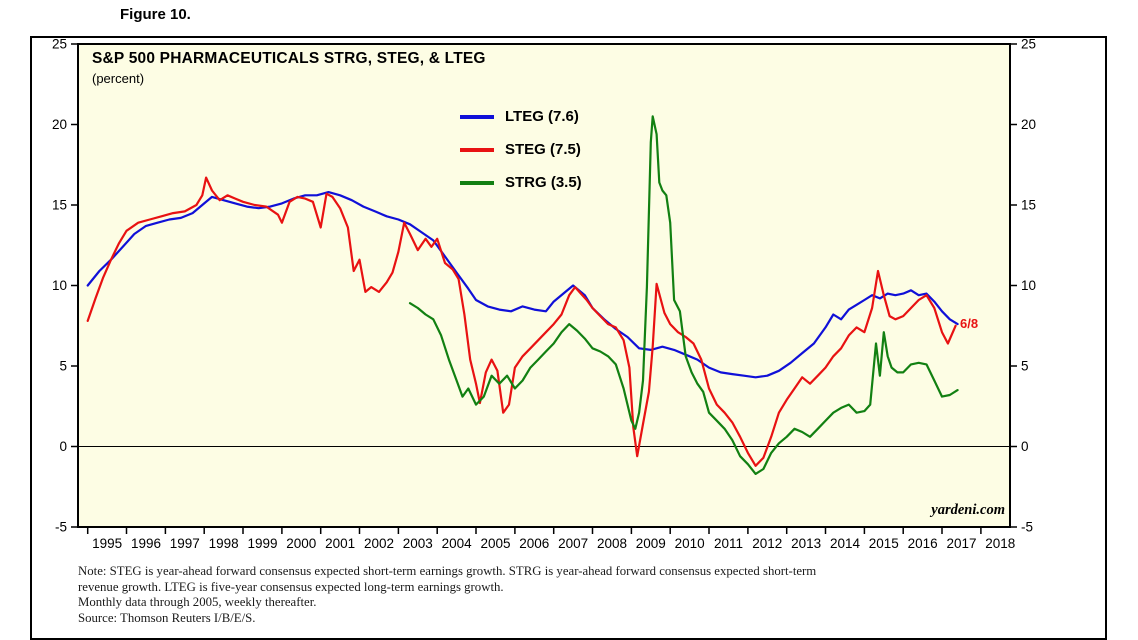  I want to click on y-tick-label-left: 20, so click(59, 124).